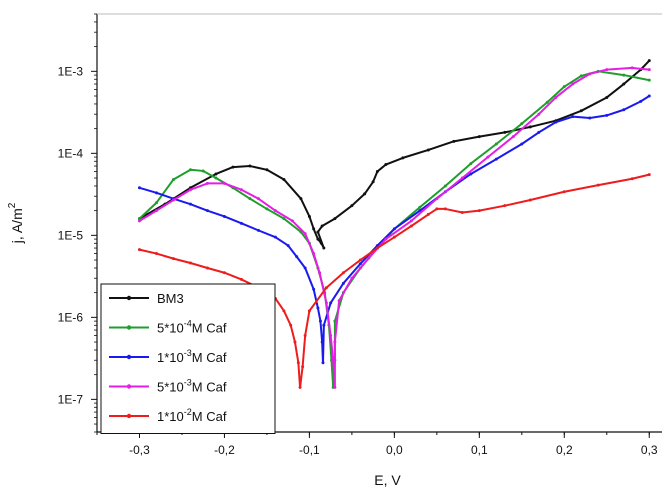 This screenshot has height=493, width=662. What do you see at coordinates (649, 450) in the screenshot?
I see `x-tick-label: 0,3` at bounding box center [649, 450].